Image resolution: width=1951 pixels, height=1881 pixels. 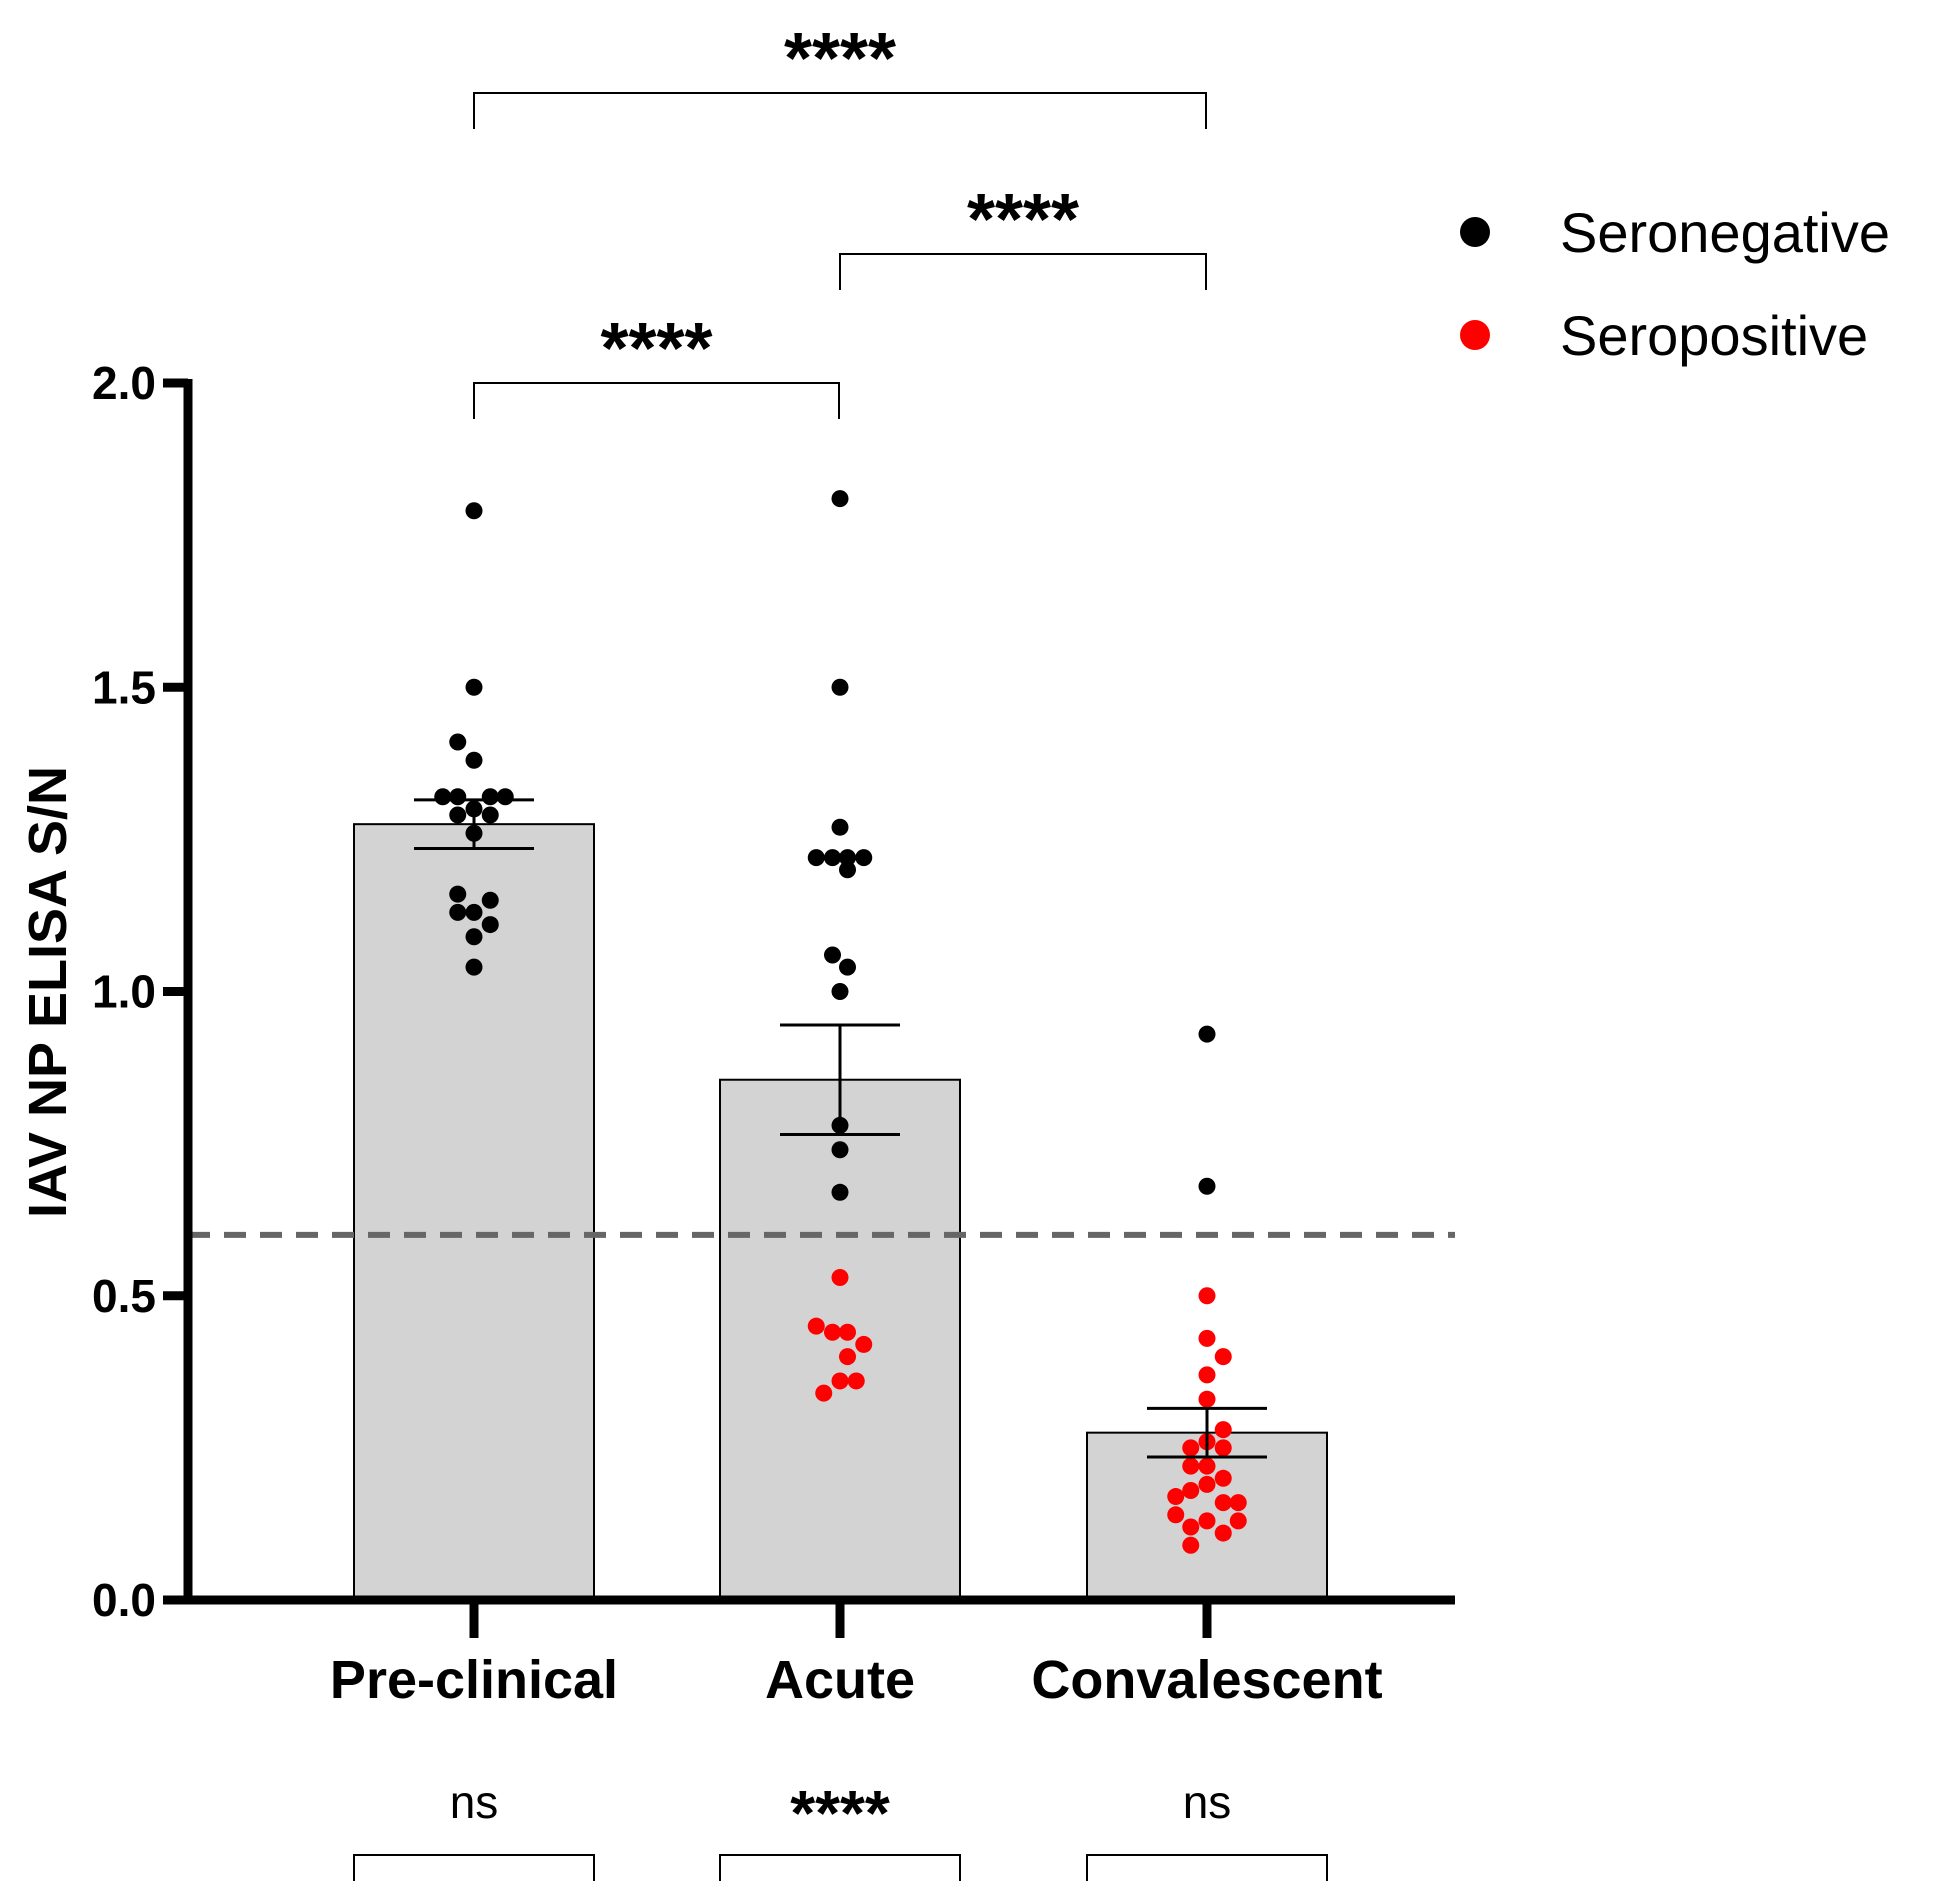 I want to click on bottom-annotation-label: ****, so click(x=840, y=1813).